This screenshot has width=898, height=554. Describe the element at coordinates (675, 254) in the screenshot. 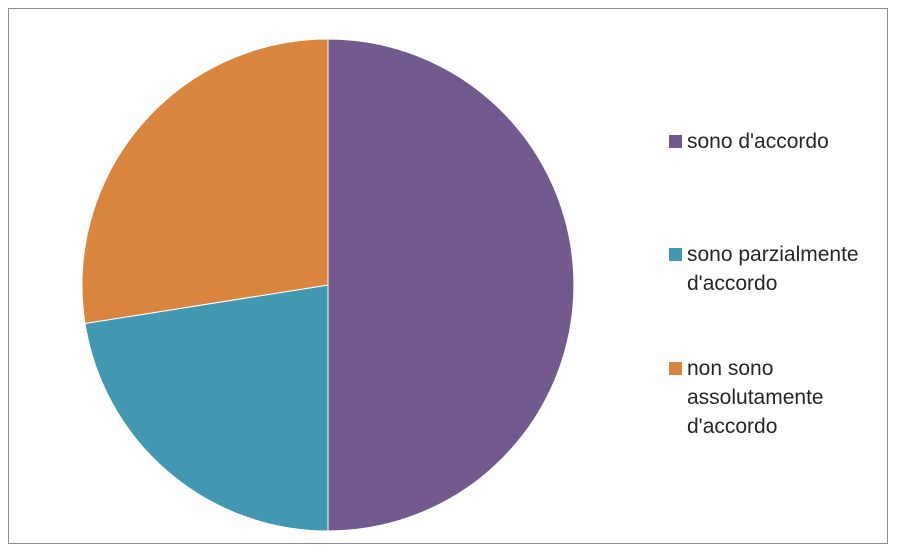

I see `legend-swatch-sono-parzialmente-d-accordo` at that location.